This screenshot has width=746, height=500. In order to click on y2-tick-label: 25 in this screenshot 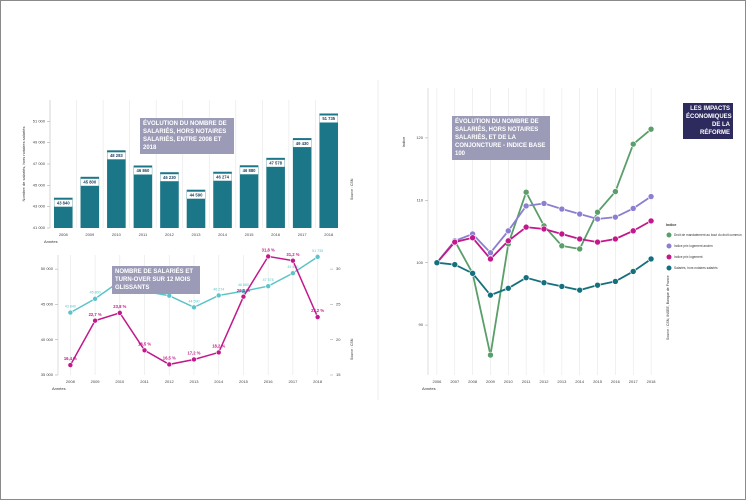, I will do `click(338, 303)`.